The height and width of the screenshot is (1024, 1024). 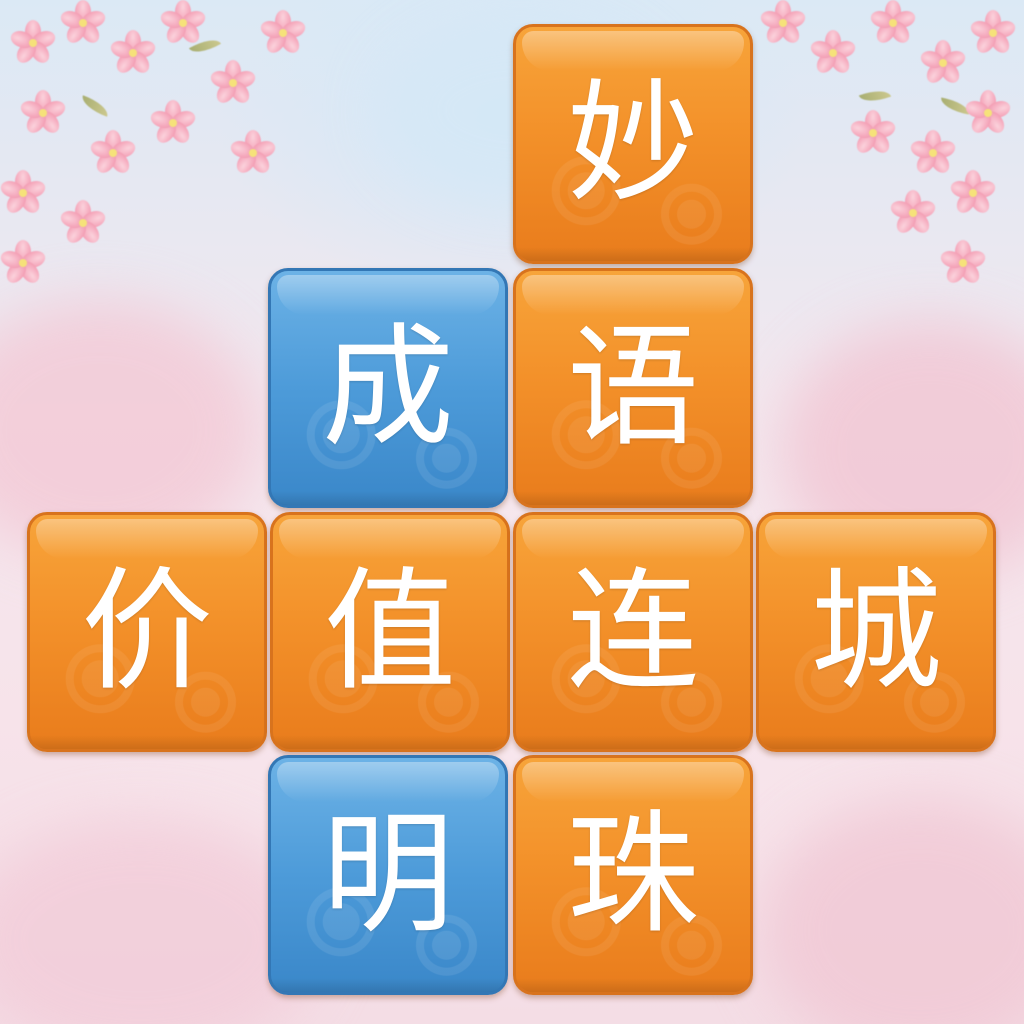 I want to click on tile-character: 妙, so click(x=633, y=144).